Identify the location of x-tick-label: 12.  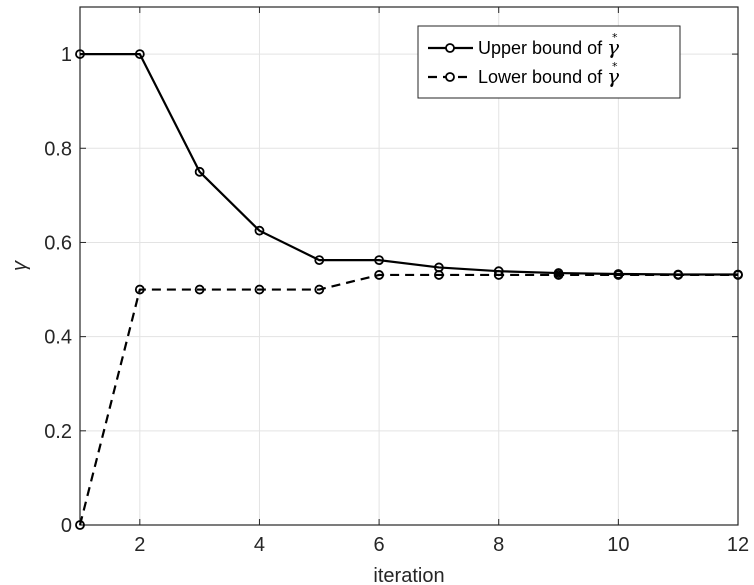
(738, 545).